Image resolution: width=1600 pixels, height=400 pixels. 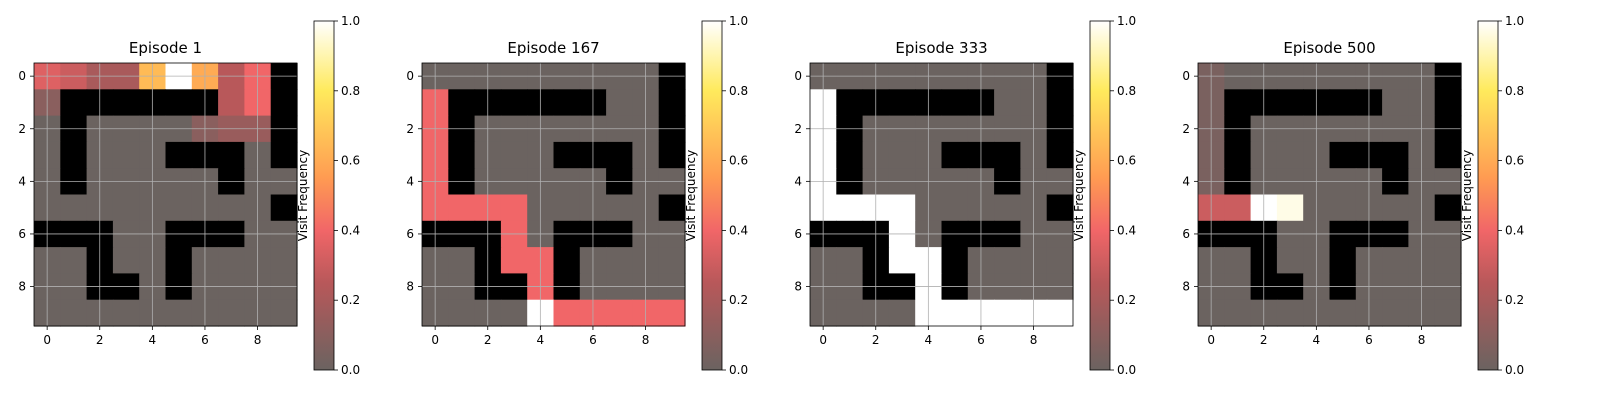 I want to click on y-tick-label: 2, so click(x=410, y=129).